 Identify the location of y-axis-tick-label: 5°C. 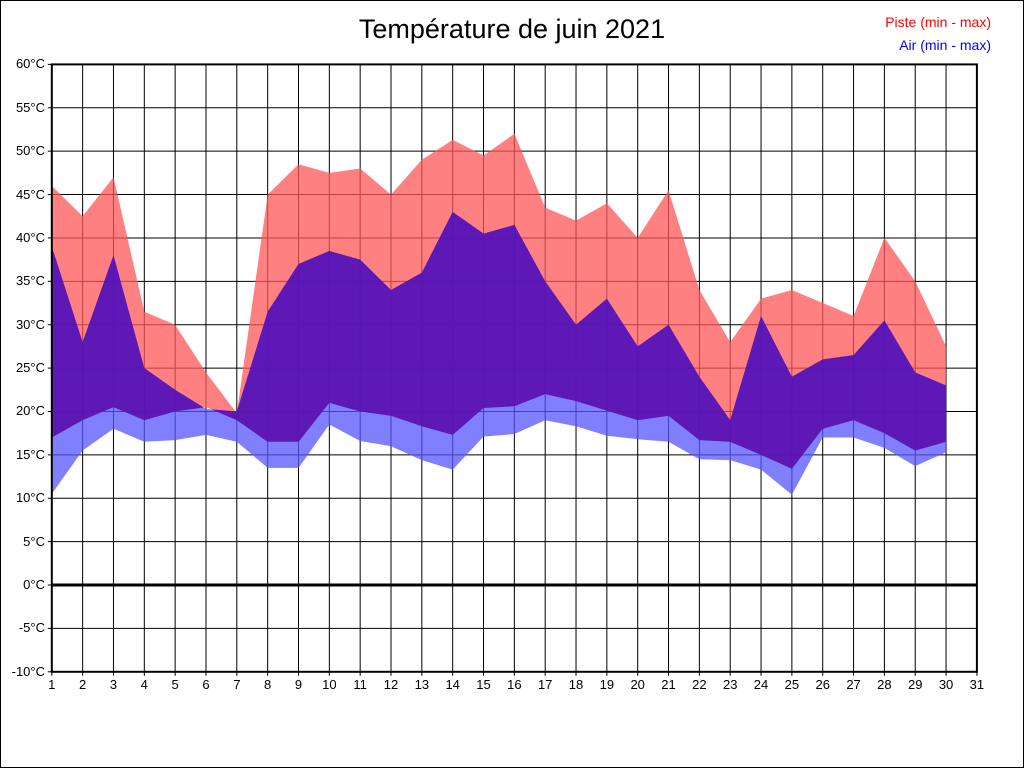
(34, 541).